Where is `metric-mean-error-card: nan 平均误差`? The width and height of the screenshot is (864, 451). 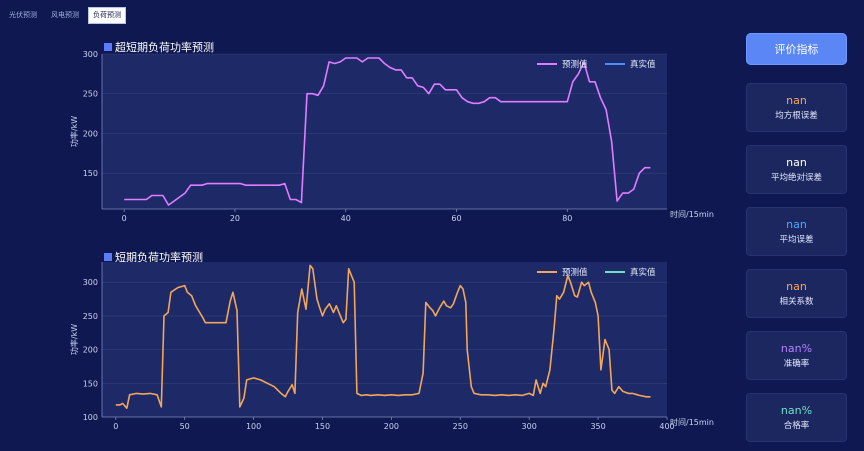
metric-mean-error-card: nan 平均误差 is located at coordinates (796, 231).